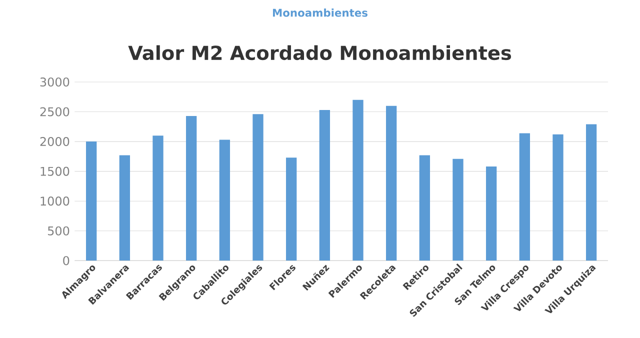 The height and width of the screenshot is (338, 640). I want to click on y-tick-label: 1500, so click(55, 171).